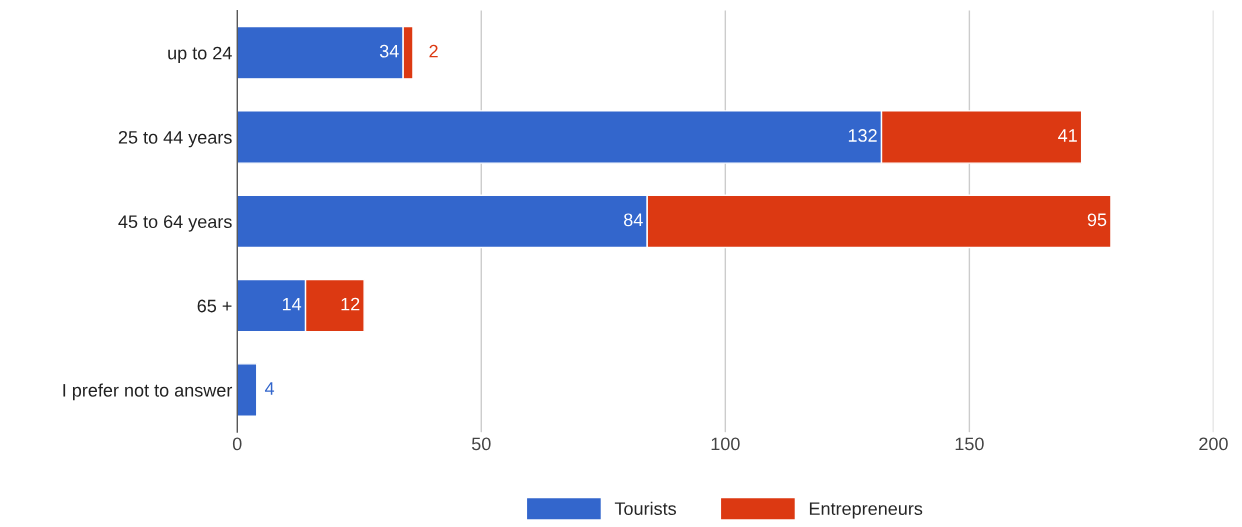 The image size is (1242, 527). I want to click on data-label: 4, so click(269, 388).